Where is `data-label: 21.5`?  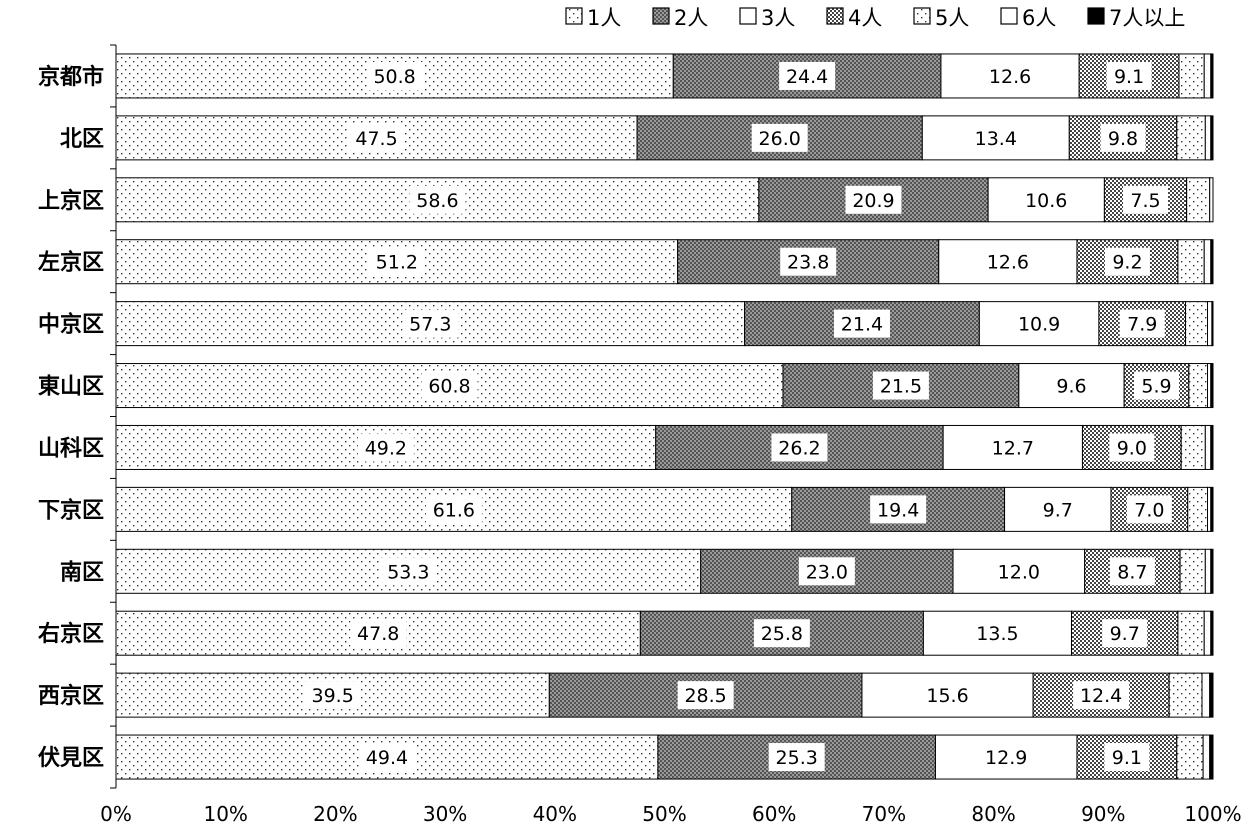 data-label: 21.5 is located at coordinates (901, 387).